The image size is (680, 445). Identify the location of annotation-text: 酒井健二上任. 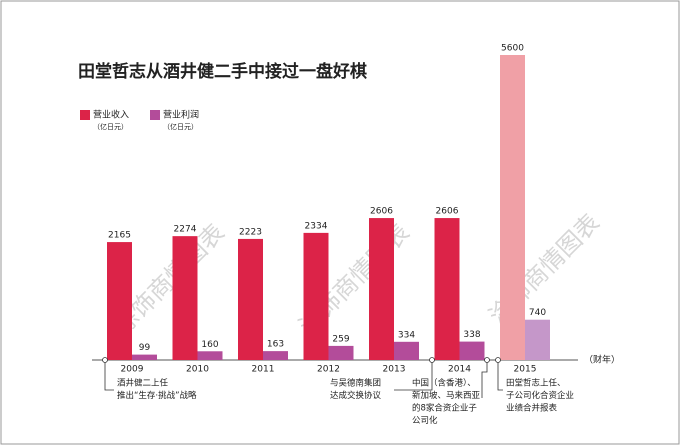
(143, 383).